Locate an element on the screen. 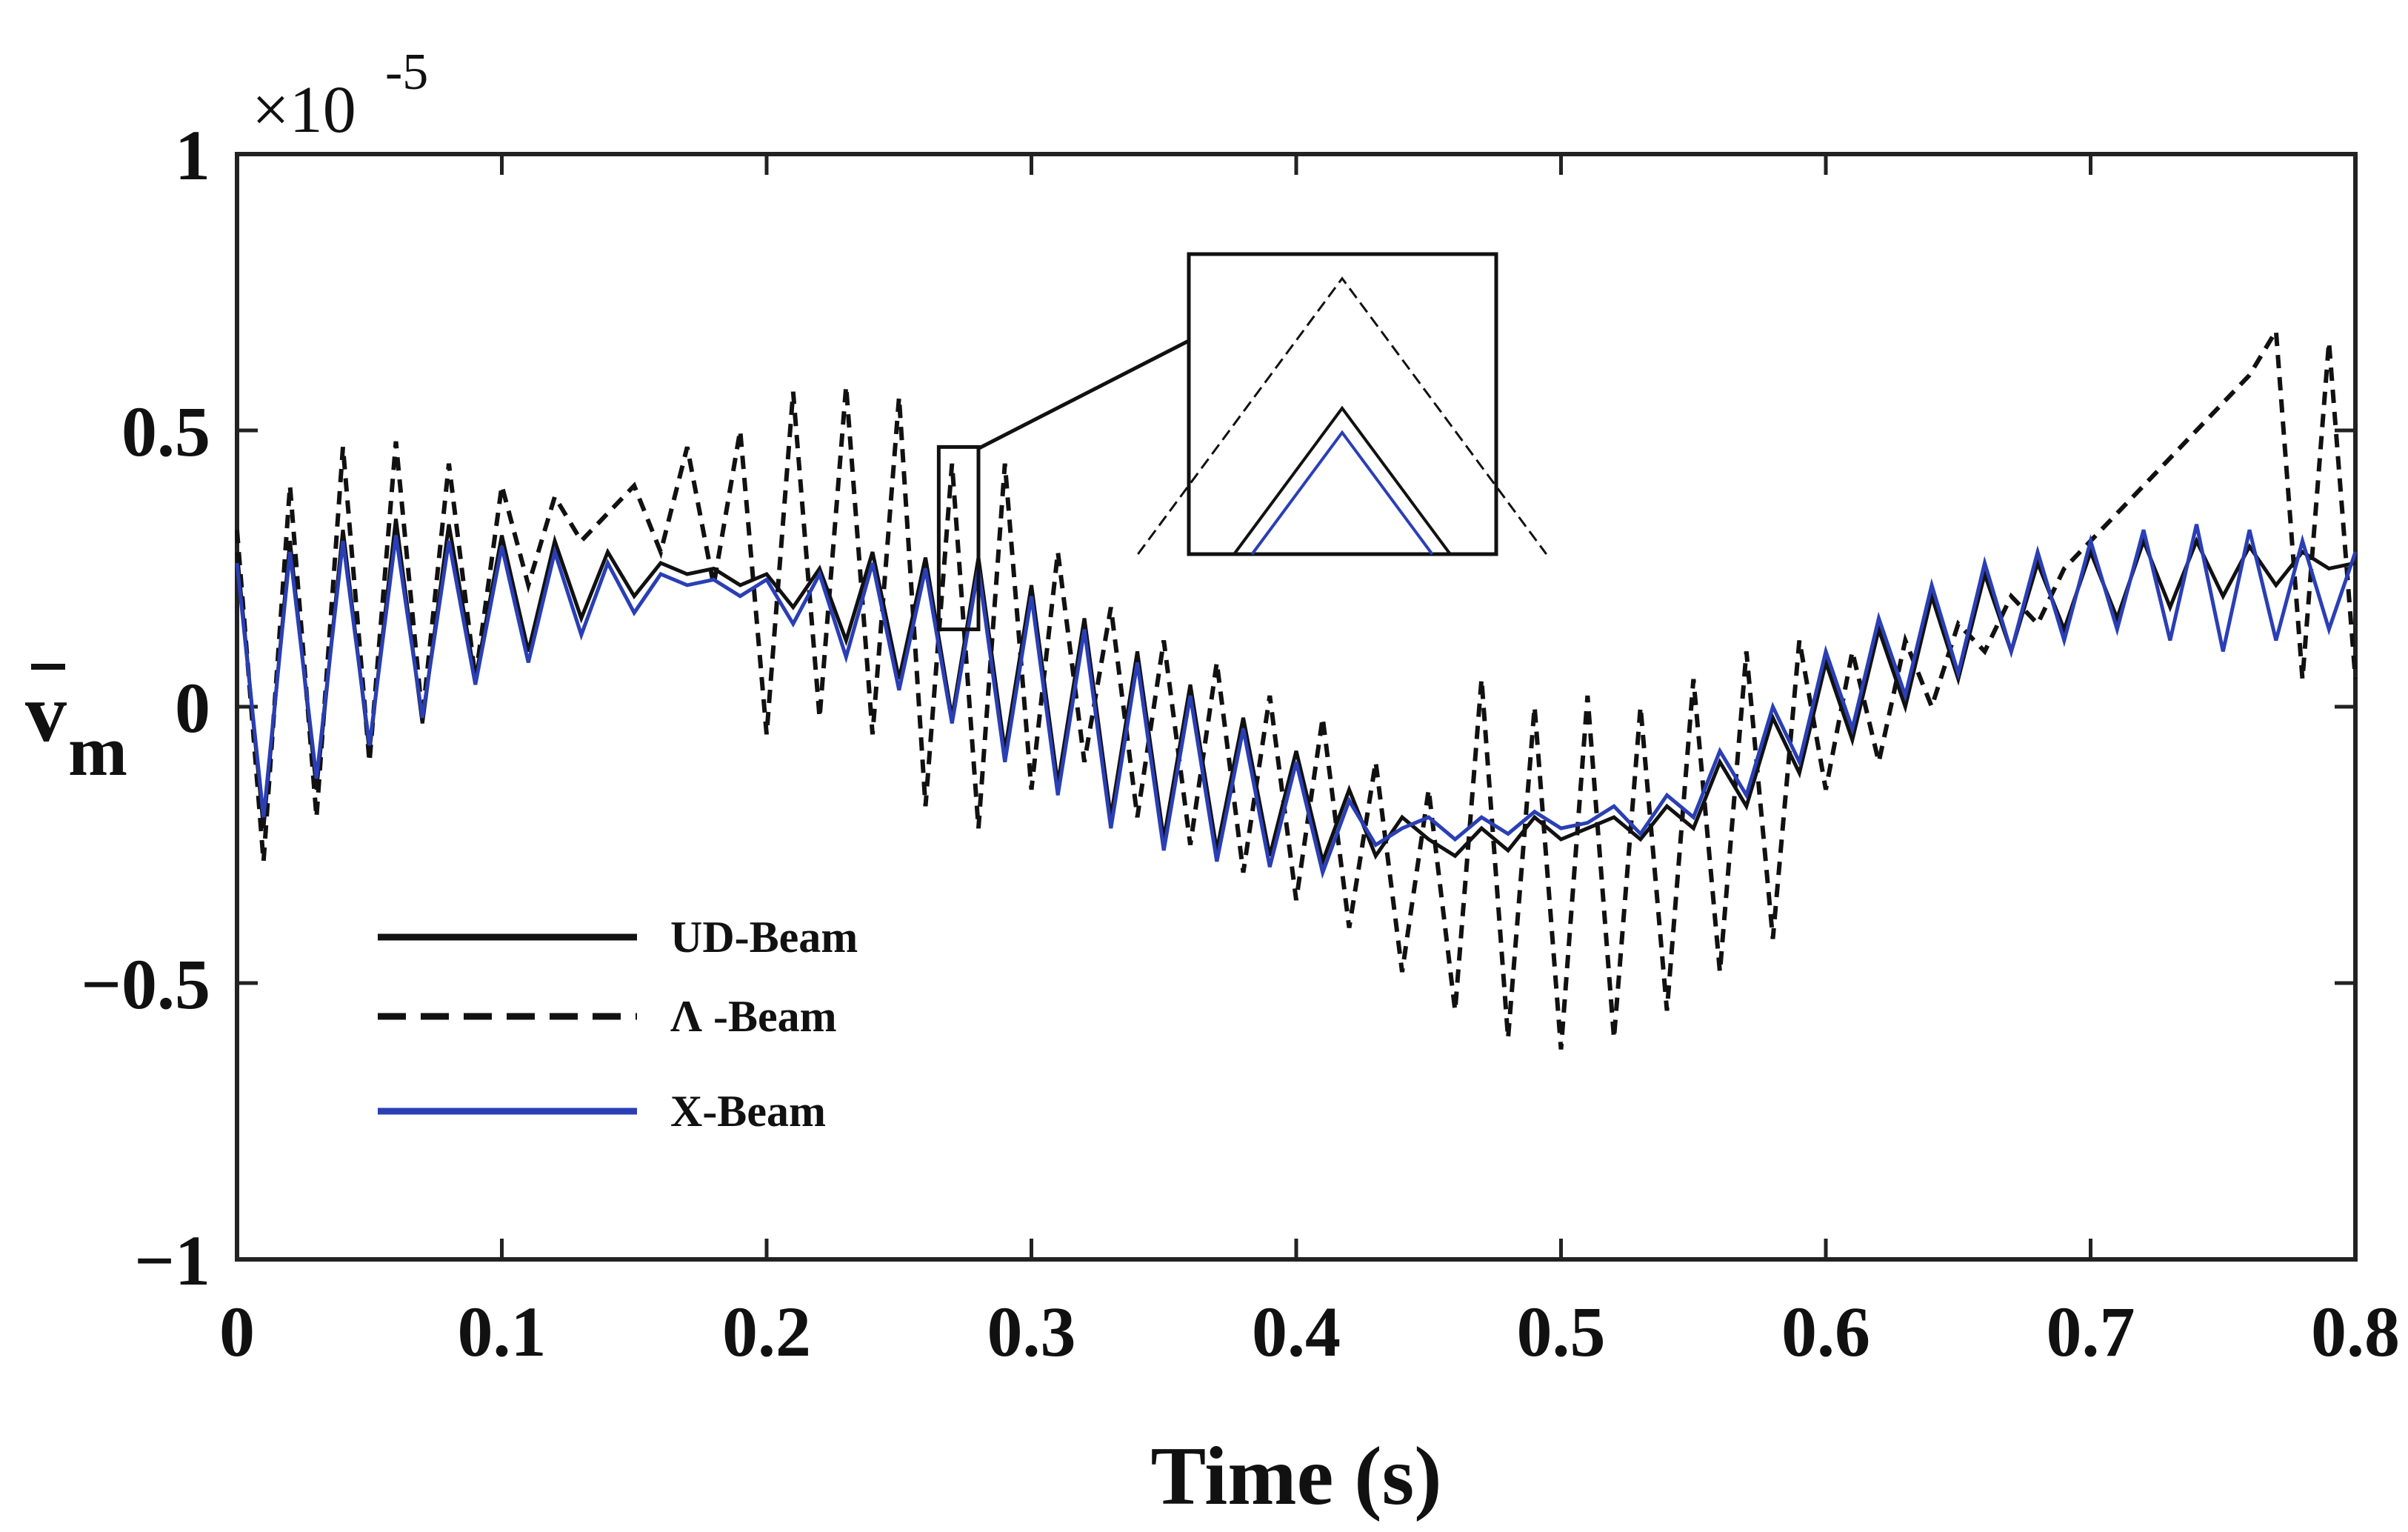 Image resolution: width=2408 pixels, height=1532 pixels. inset-peak-ud-beam is located at coordinates (1342, 480).